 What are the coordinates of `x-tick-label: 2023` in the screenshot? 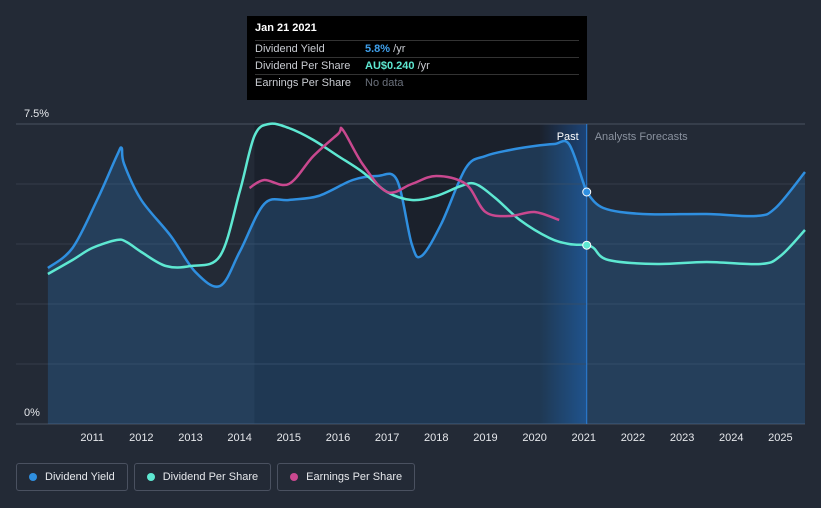 It's located at (682, 438).